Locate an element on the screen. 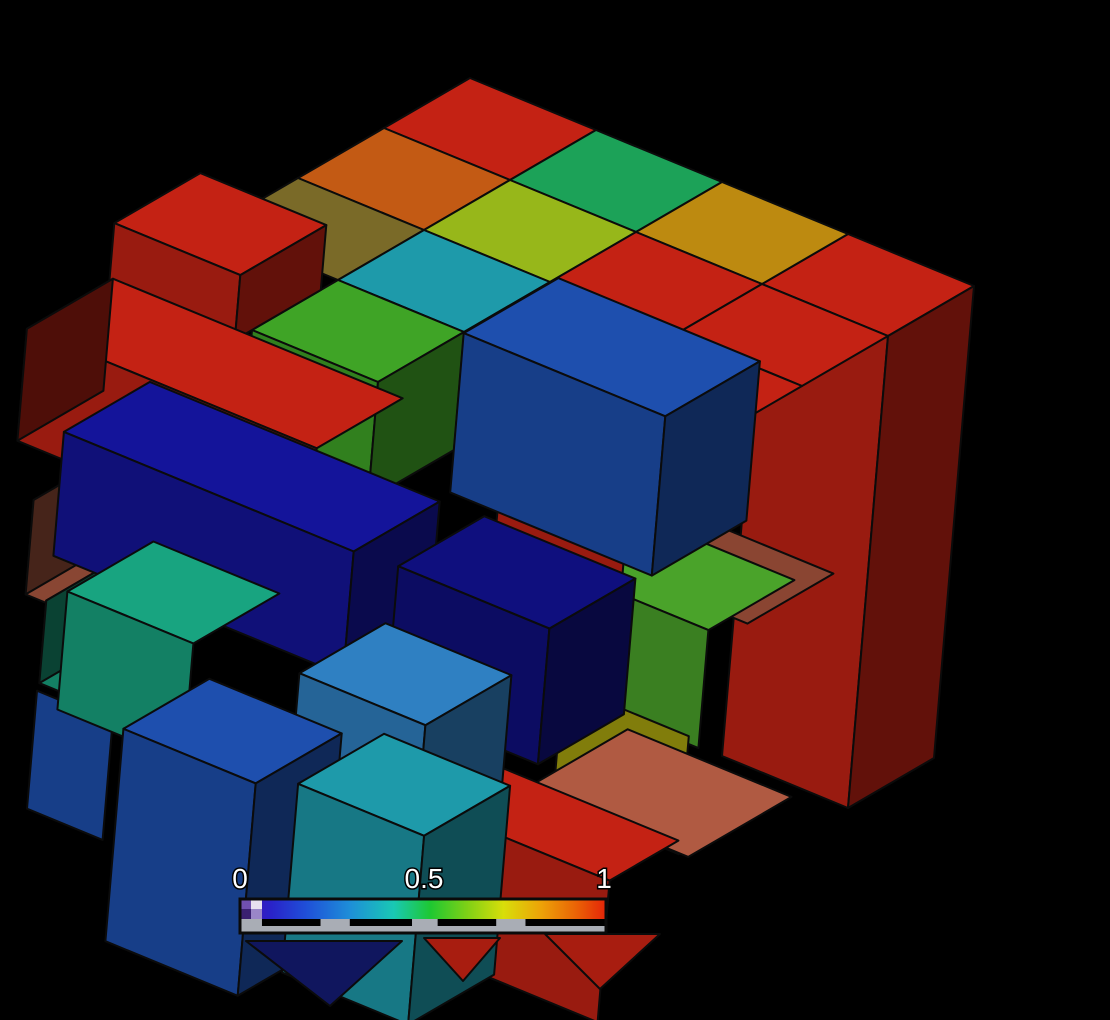 The width and height of the screenshot is (1110, 1020). colorbar-tick-strip-base is located at coordinates (423, 929).